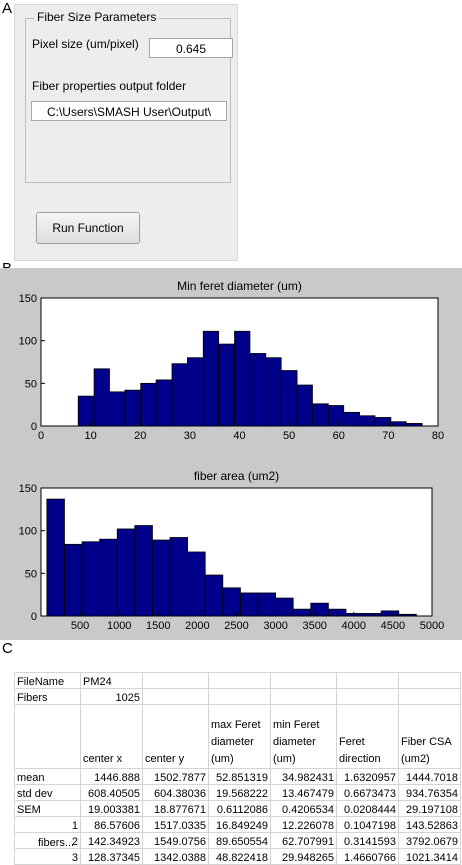  I want to click on table-cell: 3792.0679, so click(429, 840).